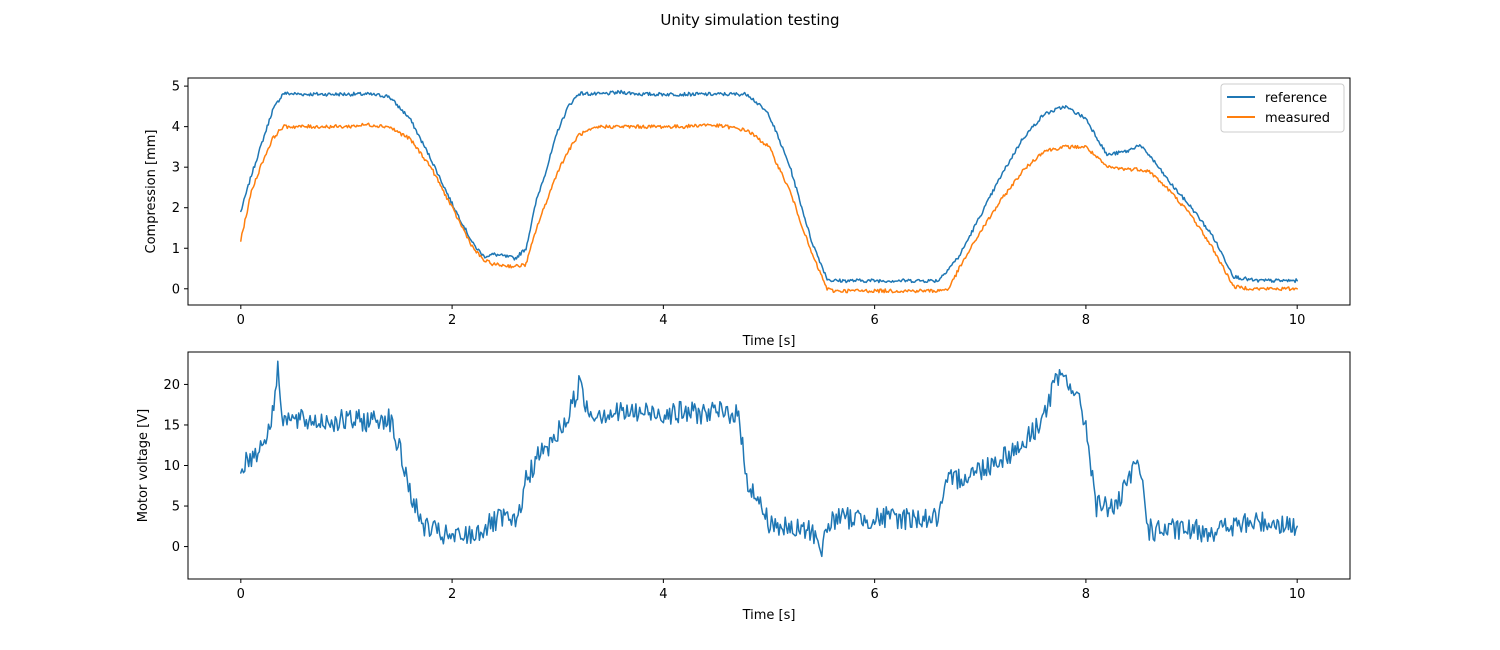 Image resolution: width=1500 pixels, height=650 pixels. I want to click on y-tick-label: 10, so click(171, 466).